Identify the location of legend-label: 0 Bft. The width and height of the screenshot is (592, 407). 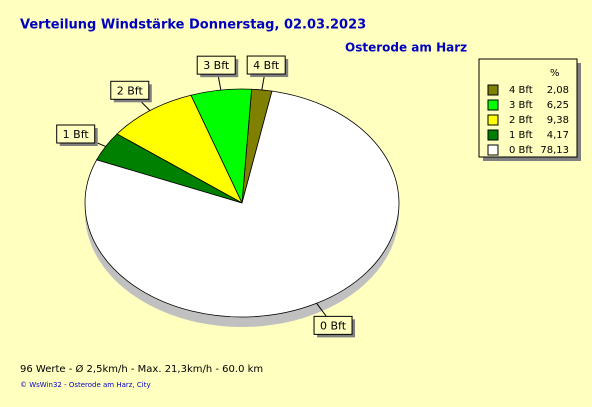
(521, 150).